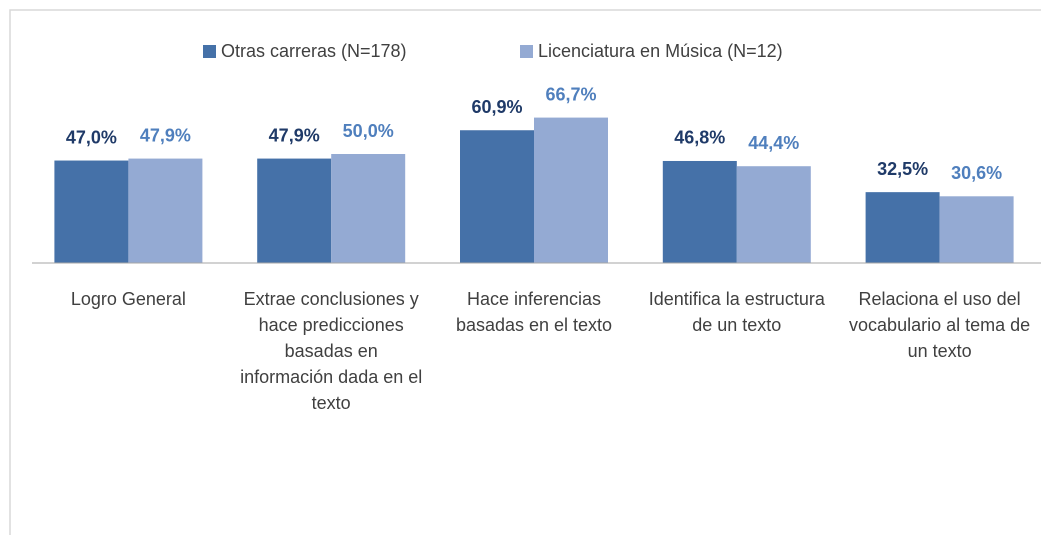 This screenshot has width=1041, height=535. I want to click on x-tick-label: Identifica la estructura de un texto, so click(737, 312).